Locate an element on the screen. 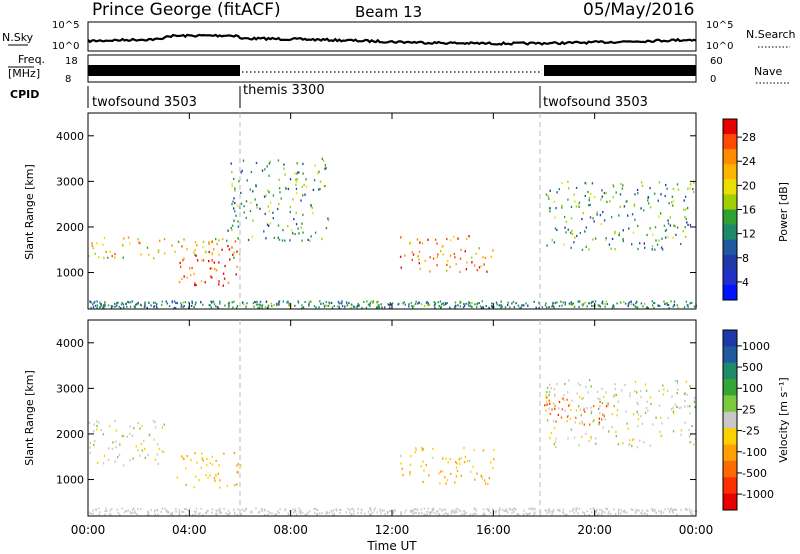 This screenshot has width=800, height=554. nsky-tick-bottom: 10^0 is located at coordinates (65, 46).